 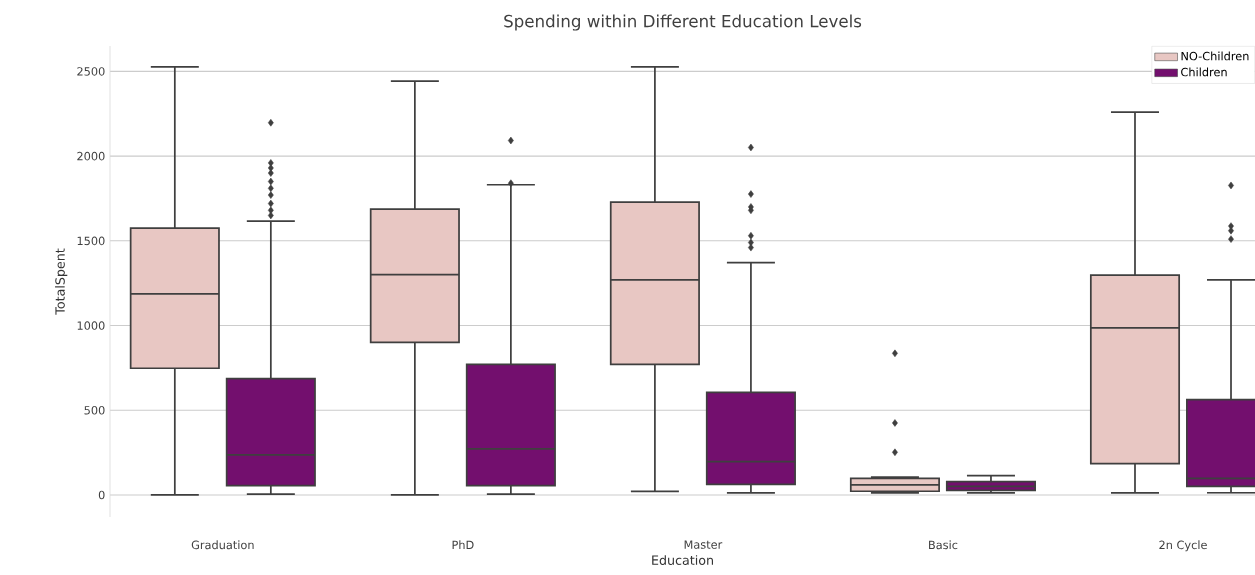 What do you see at coordinates (683, 22) in the screenshot?
I see `chart-title: Spending within Different Education Levels` at bounding box center [683, 22].